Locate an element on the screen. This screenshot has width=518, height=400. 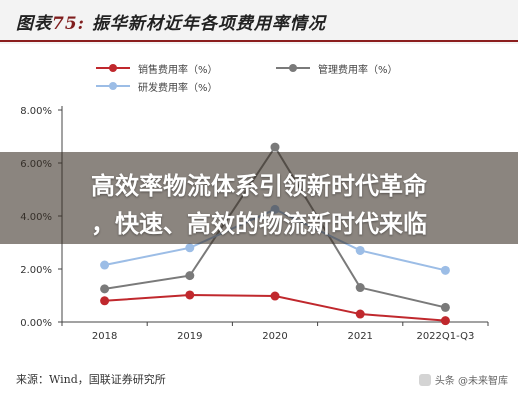
x-tick-label: 2020 is located at coordinates (274, 336).